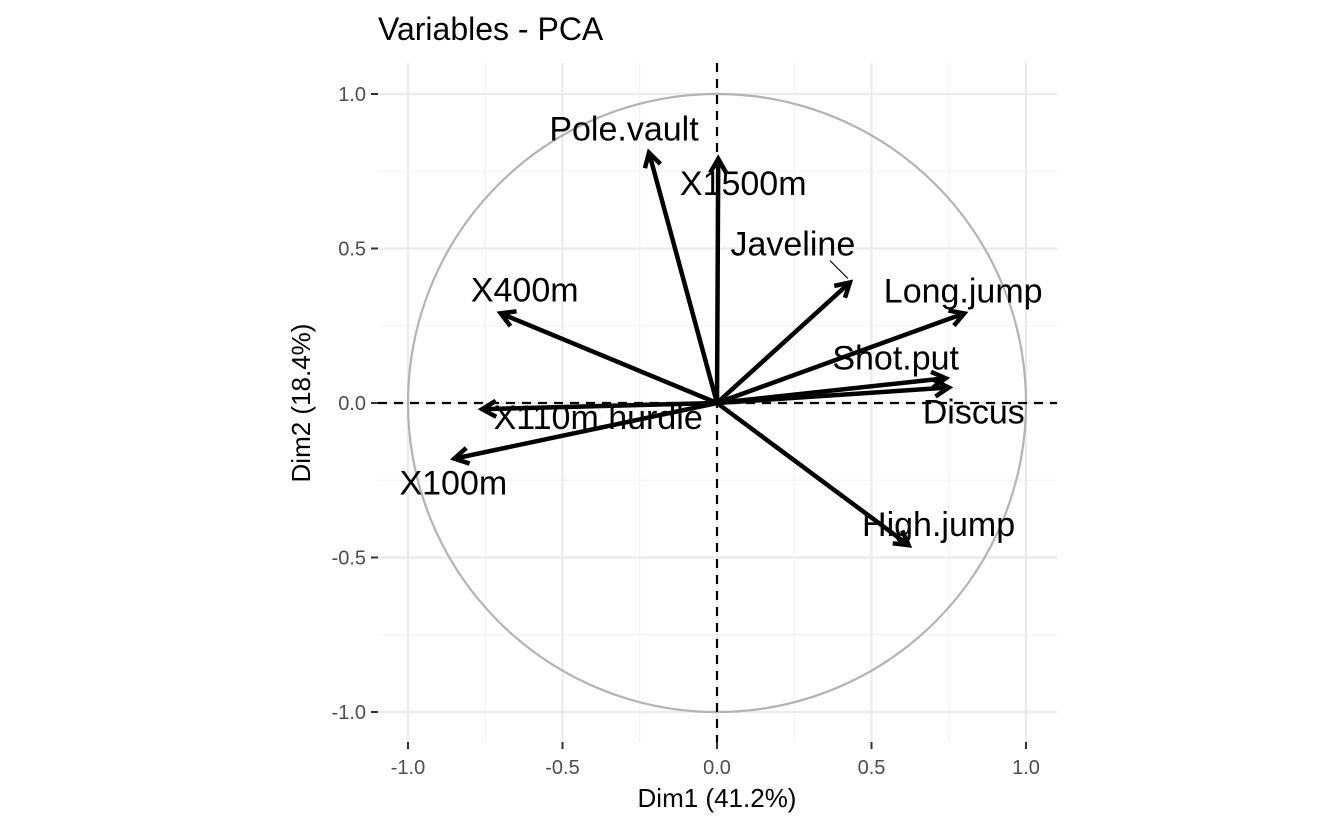  Describe the element at coordinates (895, 358) in the screenshot. I see `variable-label: Shot.put` at that location.